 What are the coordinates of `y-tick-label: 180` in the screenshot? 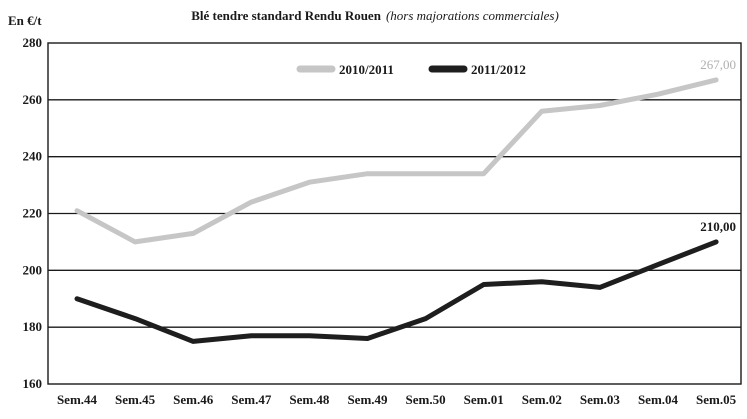 It's located at (33, 326).